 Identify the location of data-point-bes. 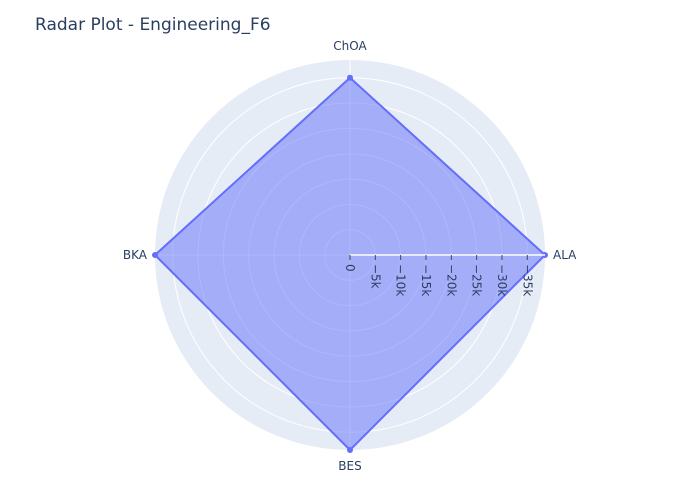
(350, 450).